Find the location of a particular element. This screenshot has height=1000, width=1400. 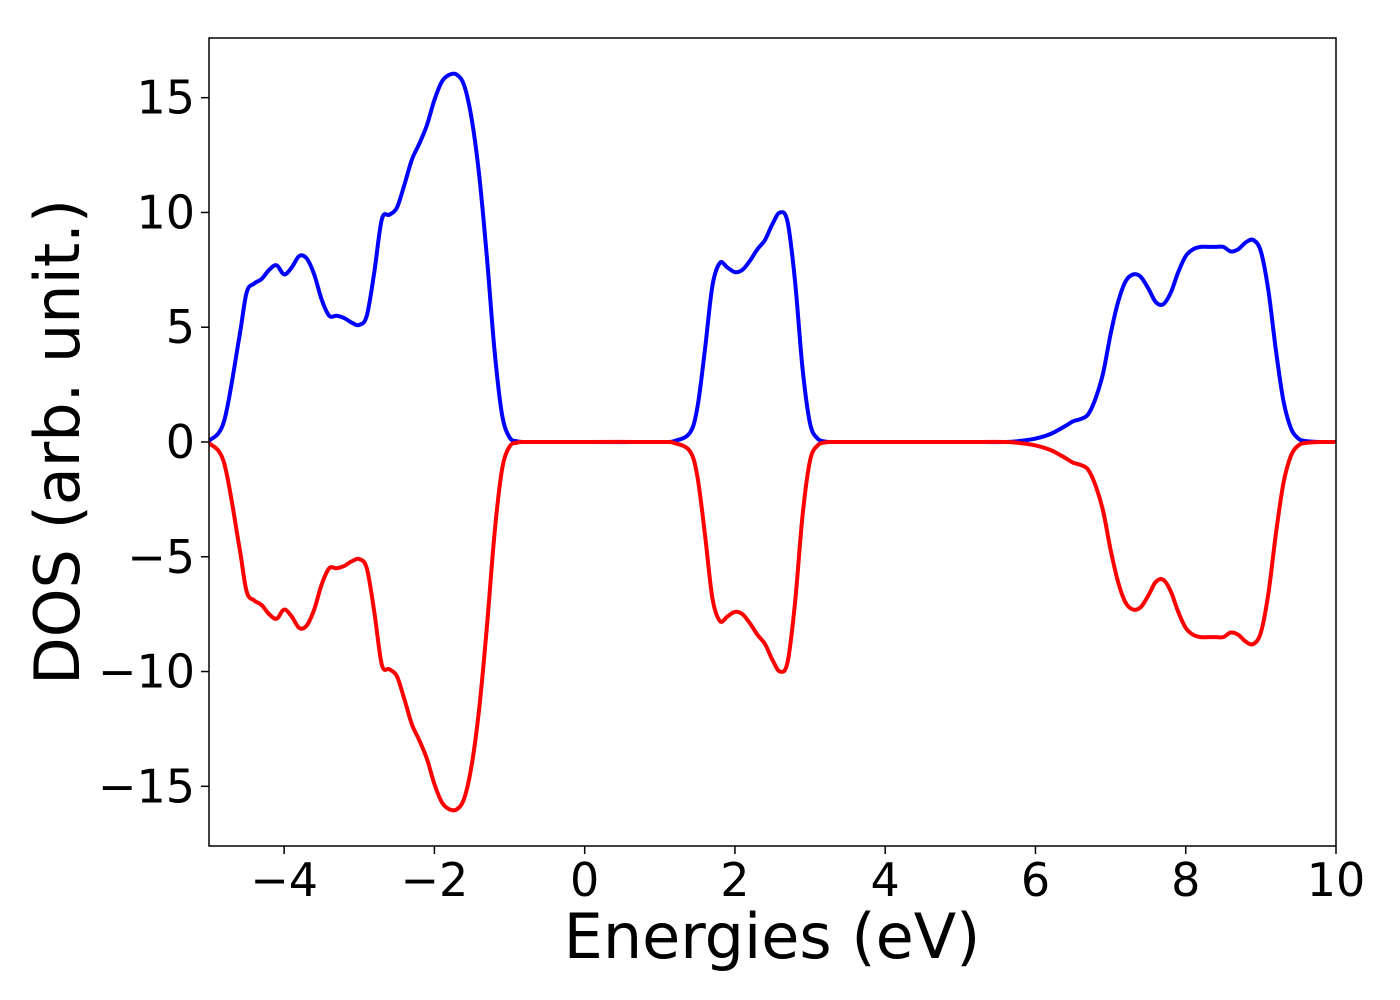

x-tick-label: 0 is located at coordinates (584, 880).